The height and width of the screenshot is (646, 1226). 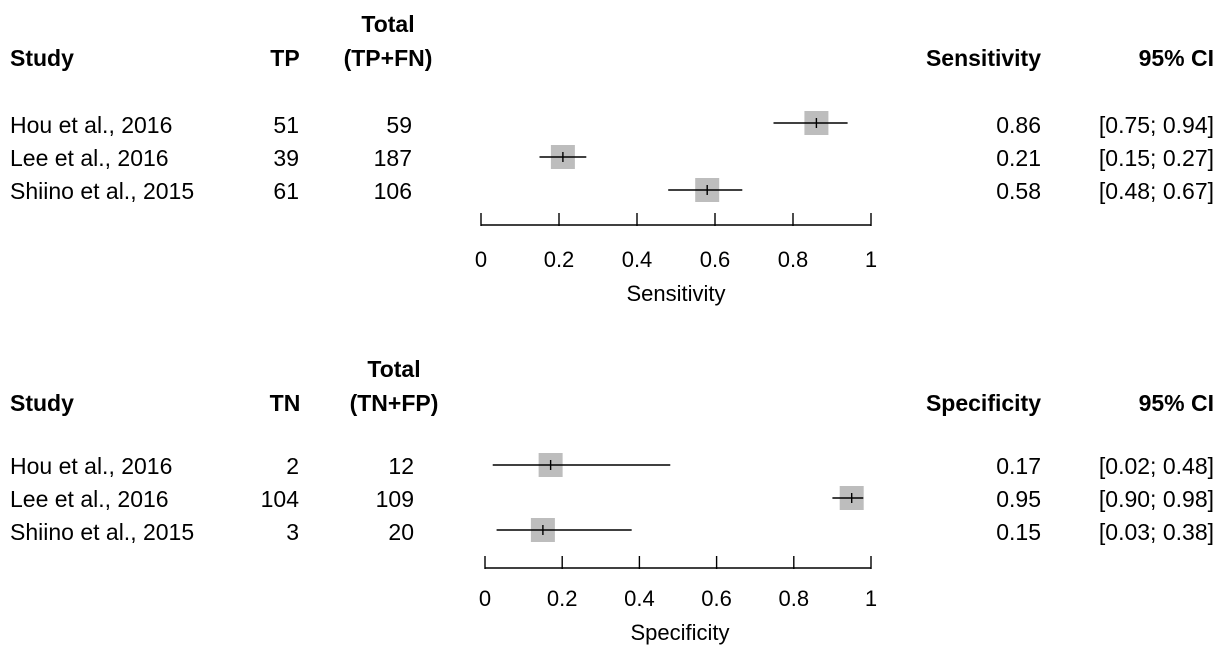 What do you see at coordinates (395, 499) in the screenshot?
I see `total-value: 109` at bounding box center [395, 499].